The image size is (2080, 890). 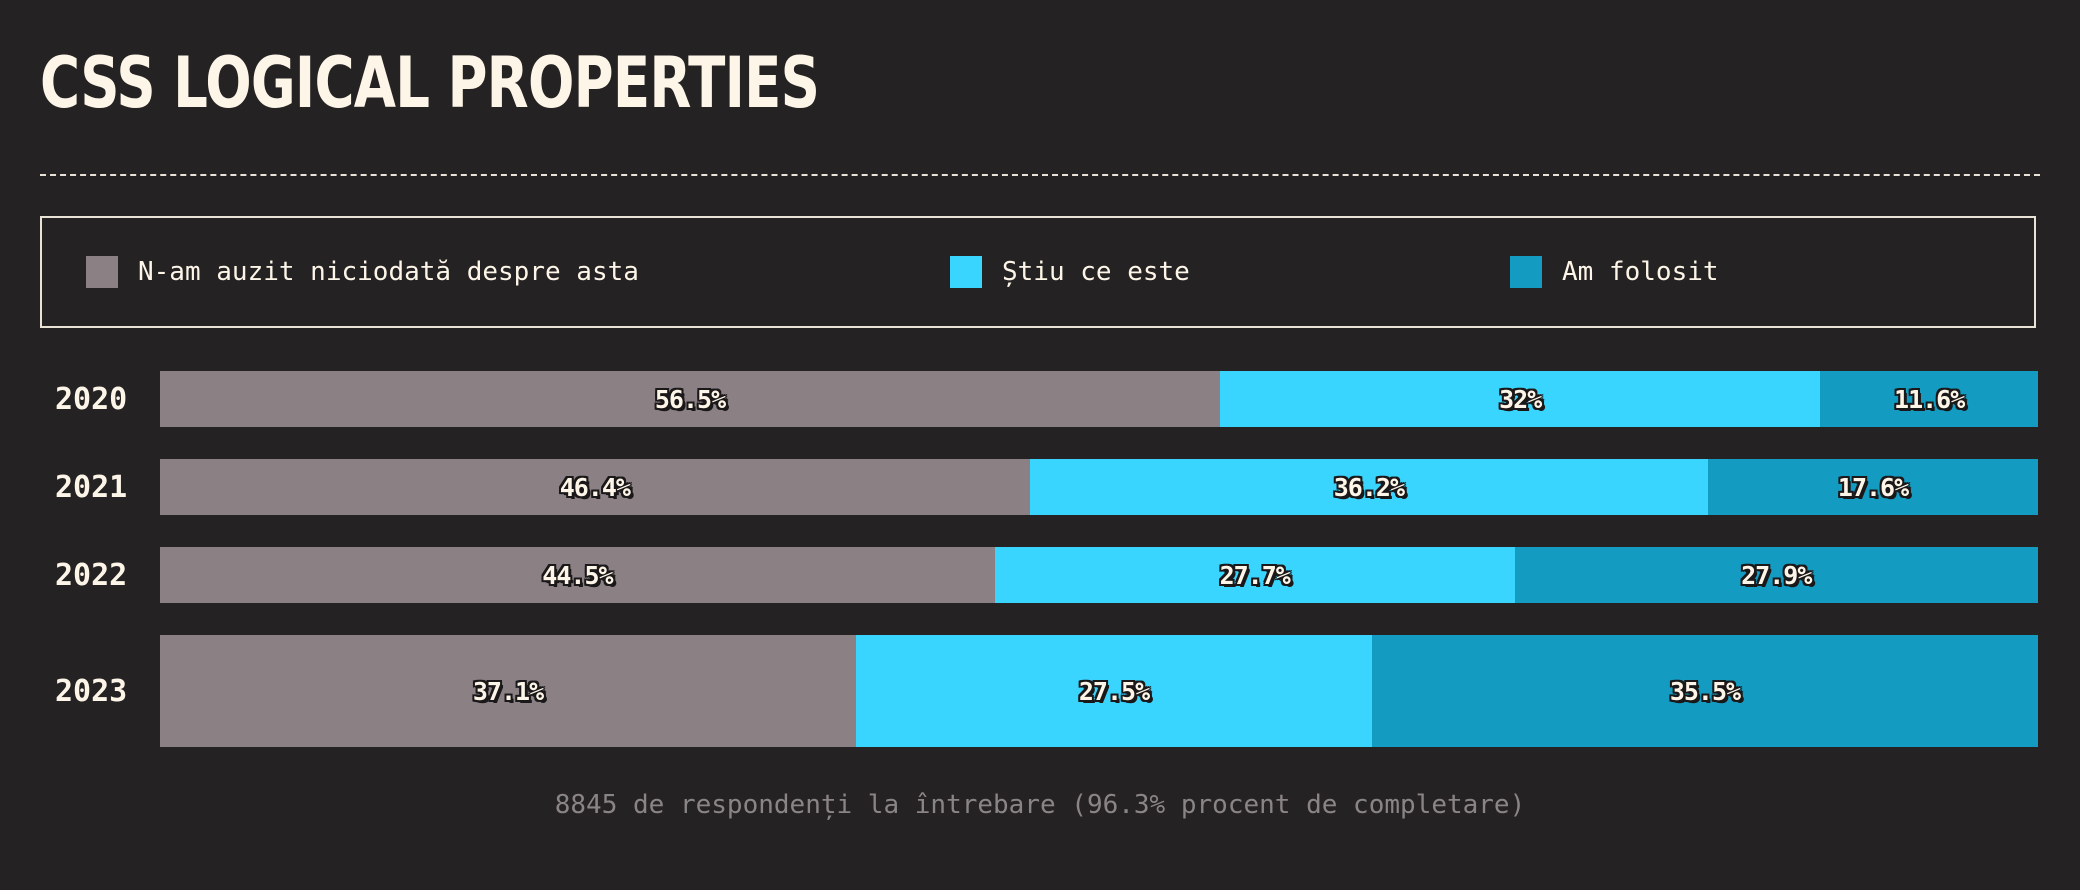 I want to click on legend-item-used: Am folosit, so click(x=1614, y=272).